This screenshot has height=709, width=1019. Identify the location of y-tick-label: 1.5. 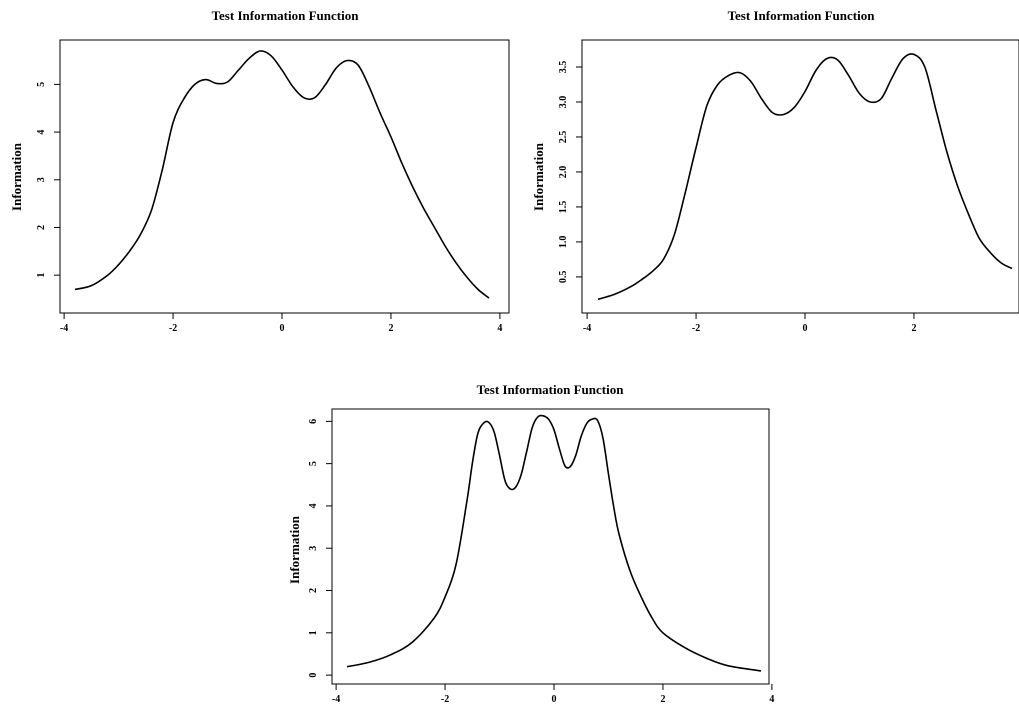
(563, 207).